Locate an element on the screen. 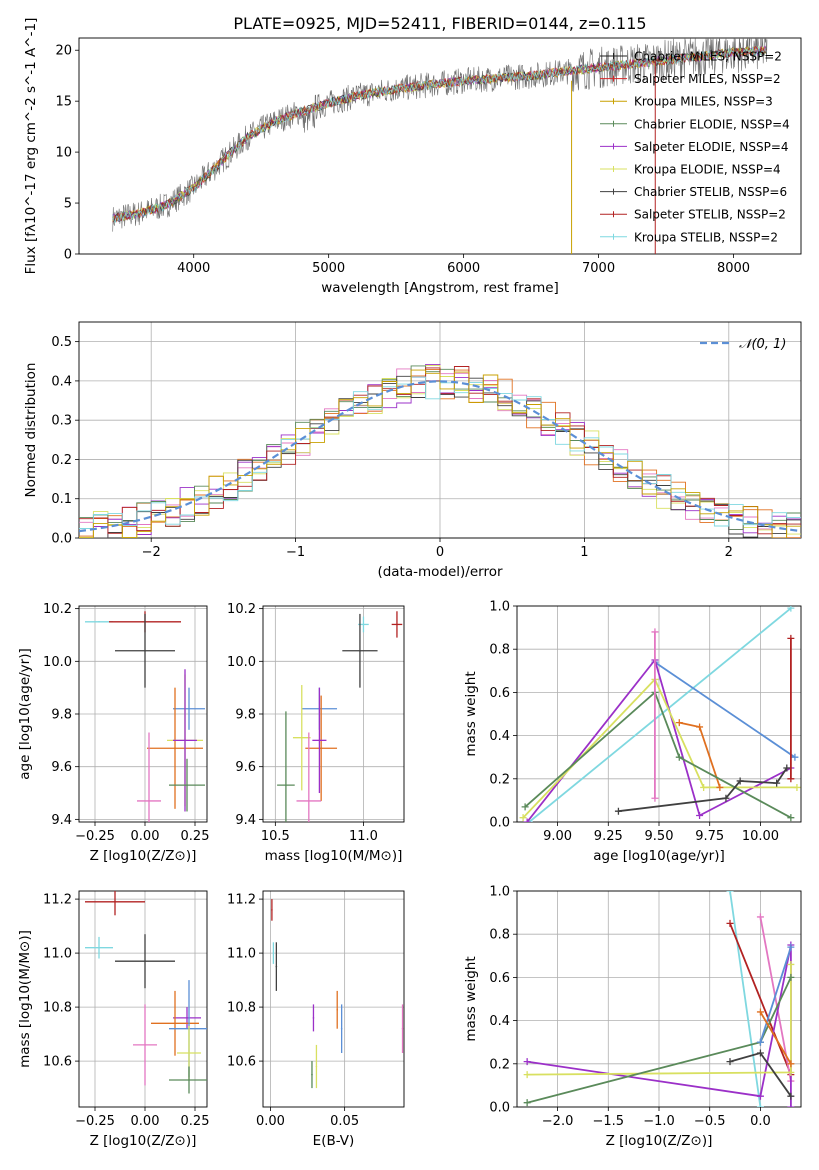  y-axis-label: Flux [fλ10^-17 erg cm^-2 s^-1 A^-1] is located at coordinates (31, 146).